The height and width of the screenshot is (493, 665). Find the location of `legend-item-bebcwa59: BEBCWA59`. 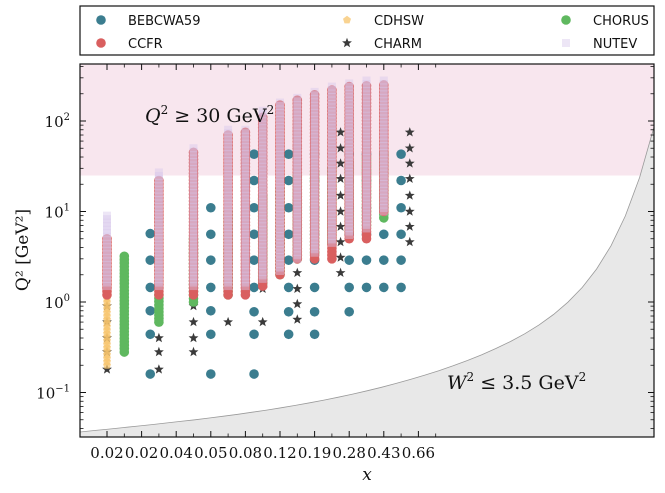

legend-item-bebcwa59: BEBCWA59 is located at coordinates (148, 21).